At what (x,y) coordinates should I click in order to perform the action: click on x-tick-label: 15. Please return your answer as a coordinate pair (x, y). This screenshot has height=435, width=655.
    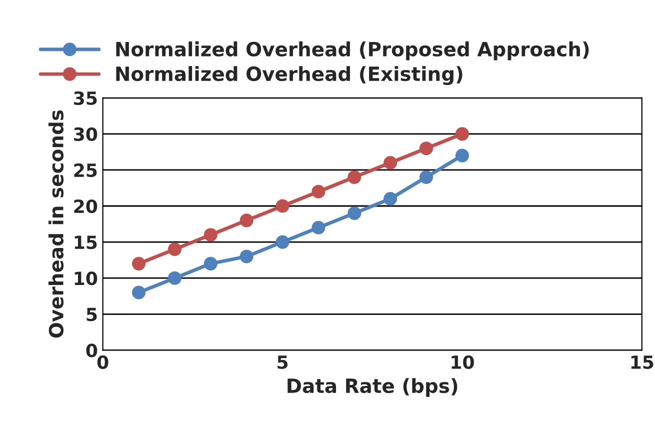
    Looking at the image, I should click on (642, 363).